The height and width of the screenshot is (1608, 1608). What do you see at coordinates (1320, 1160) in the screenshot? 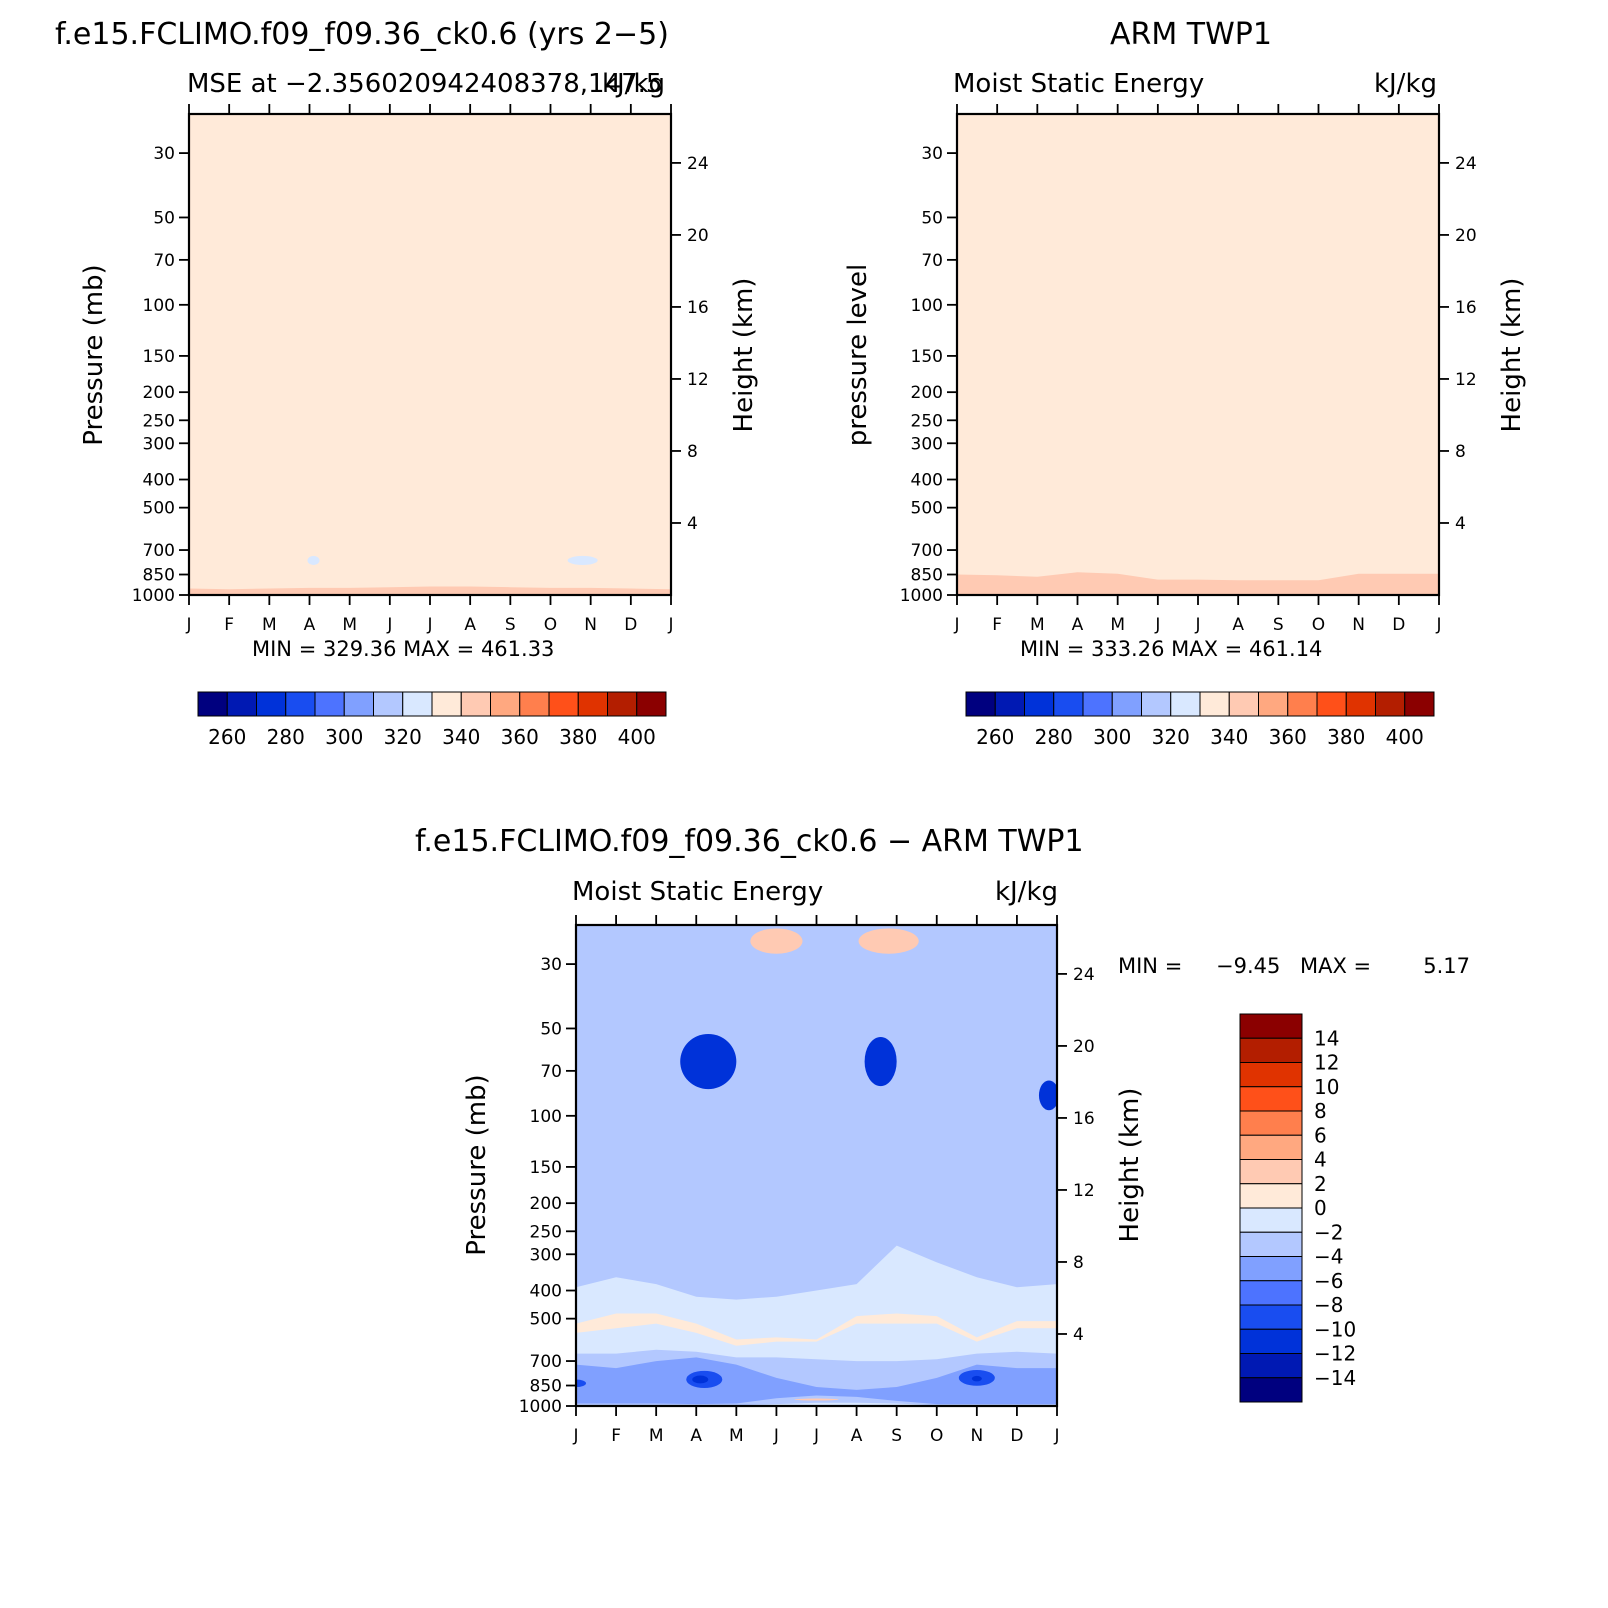
I see `colorbar-label: 4` at bounding box center [1320, 1160].